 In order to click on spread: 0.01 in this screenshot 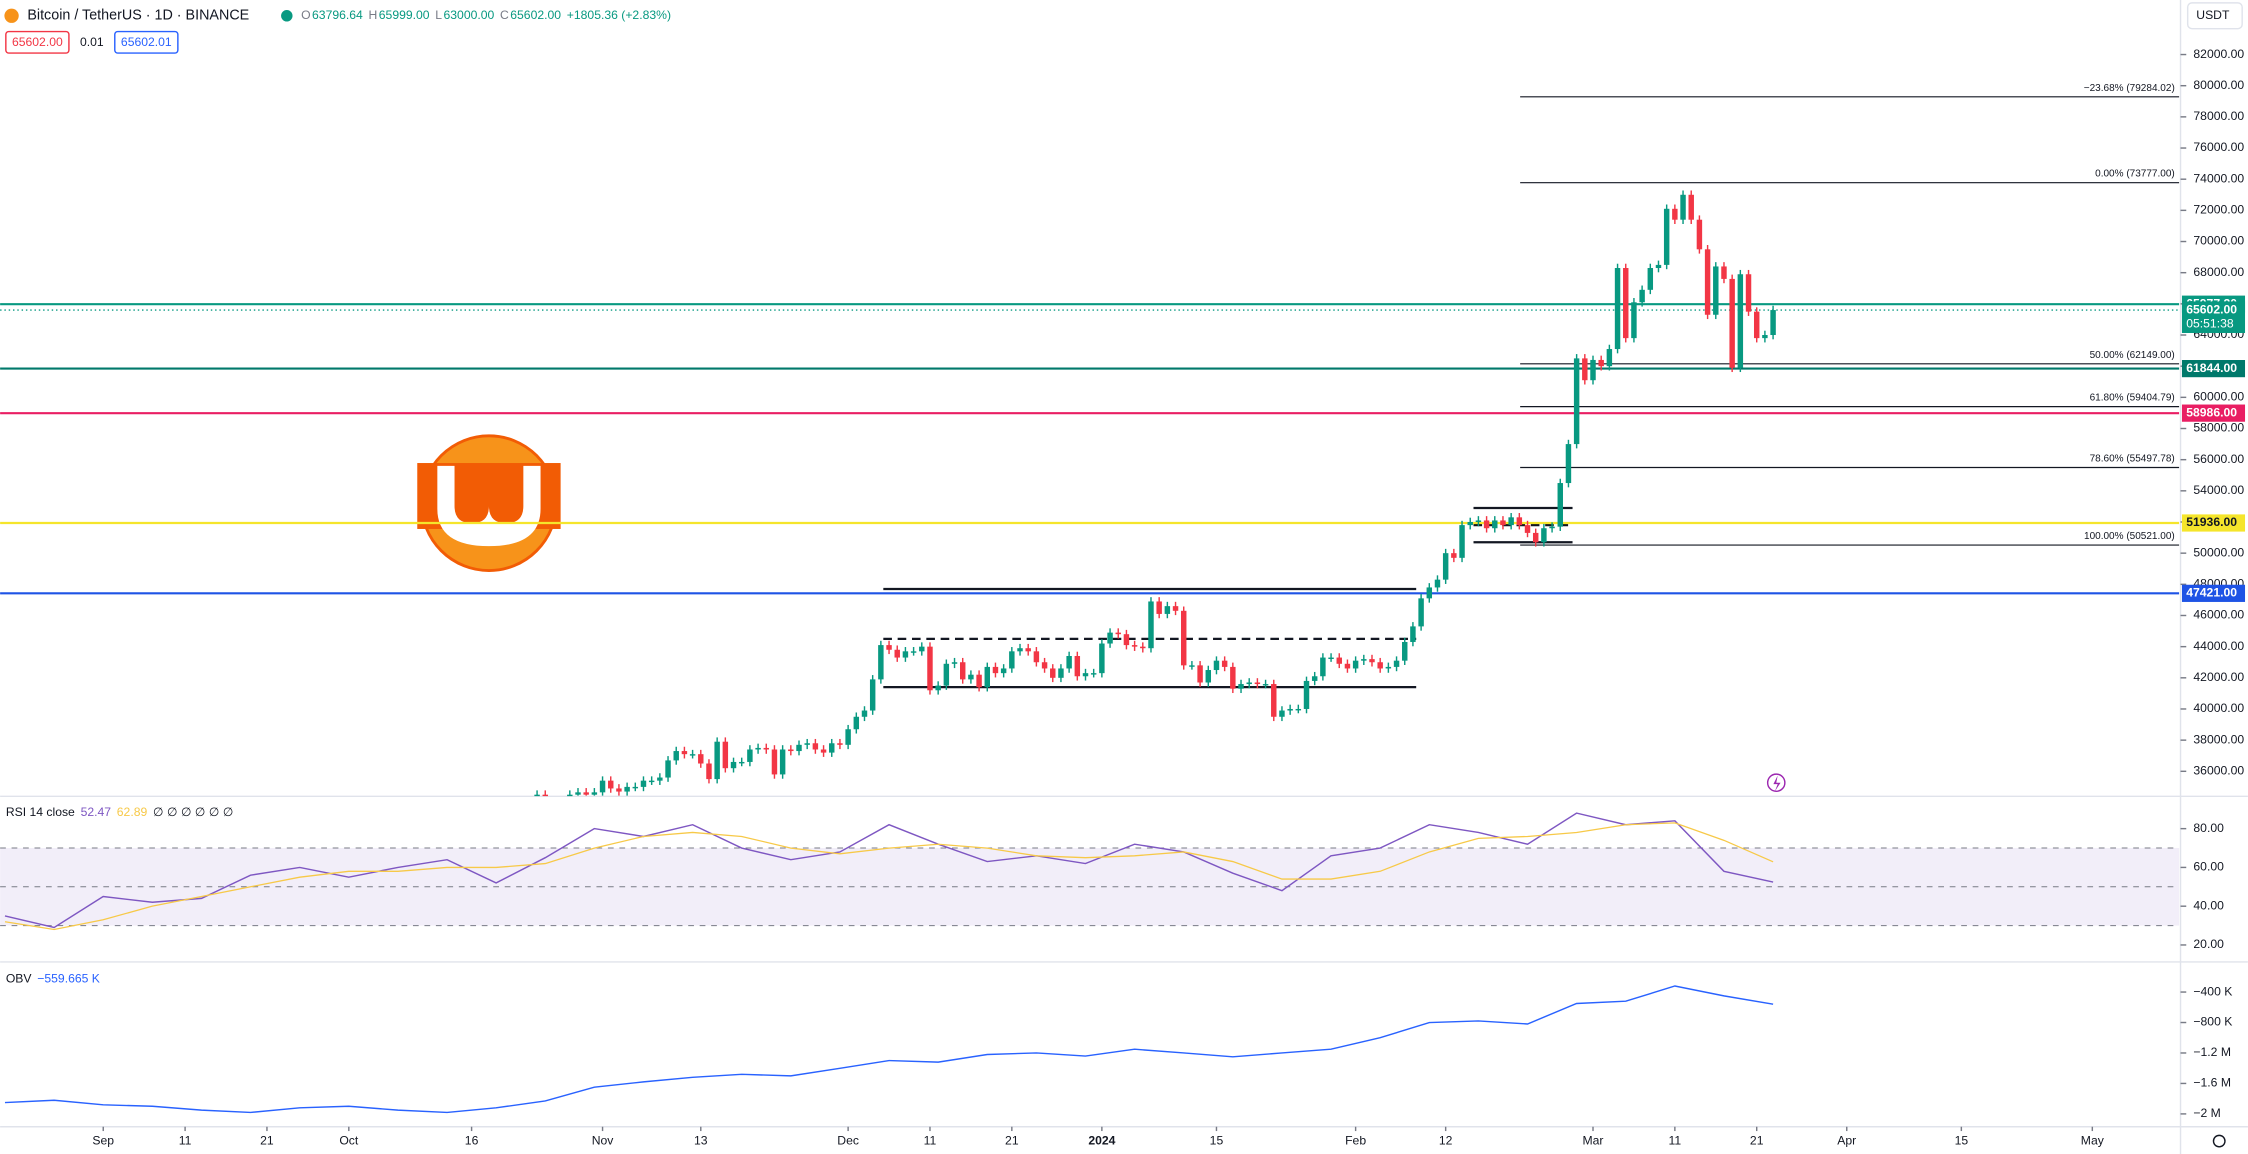, I will do `click(92, 42)`.